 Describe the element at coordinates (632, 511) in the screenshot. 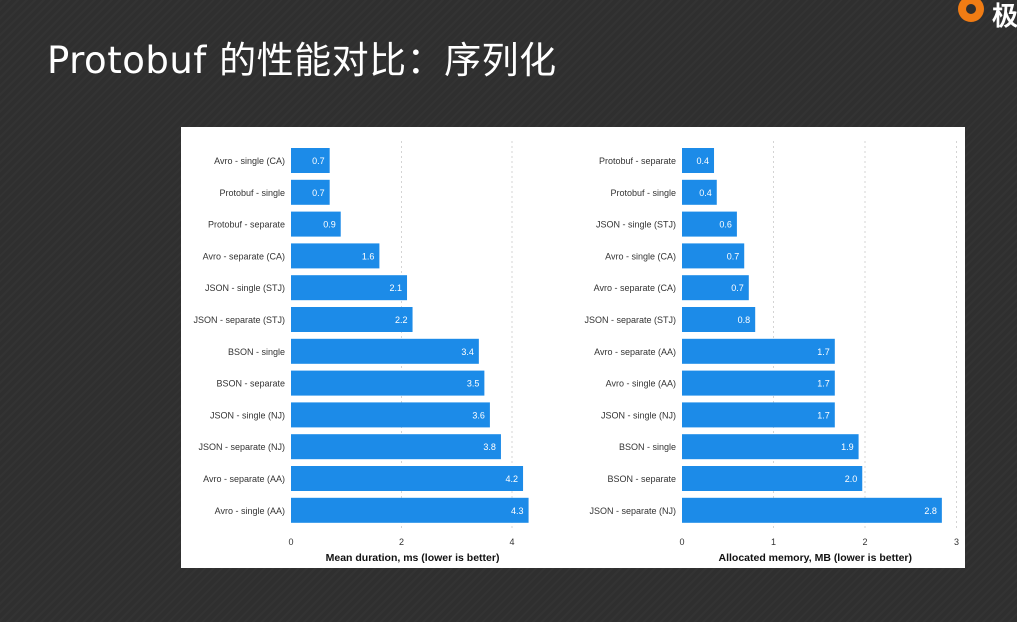

I see `chart2-category-label: JSON - separate (NJ)` at that location.